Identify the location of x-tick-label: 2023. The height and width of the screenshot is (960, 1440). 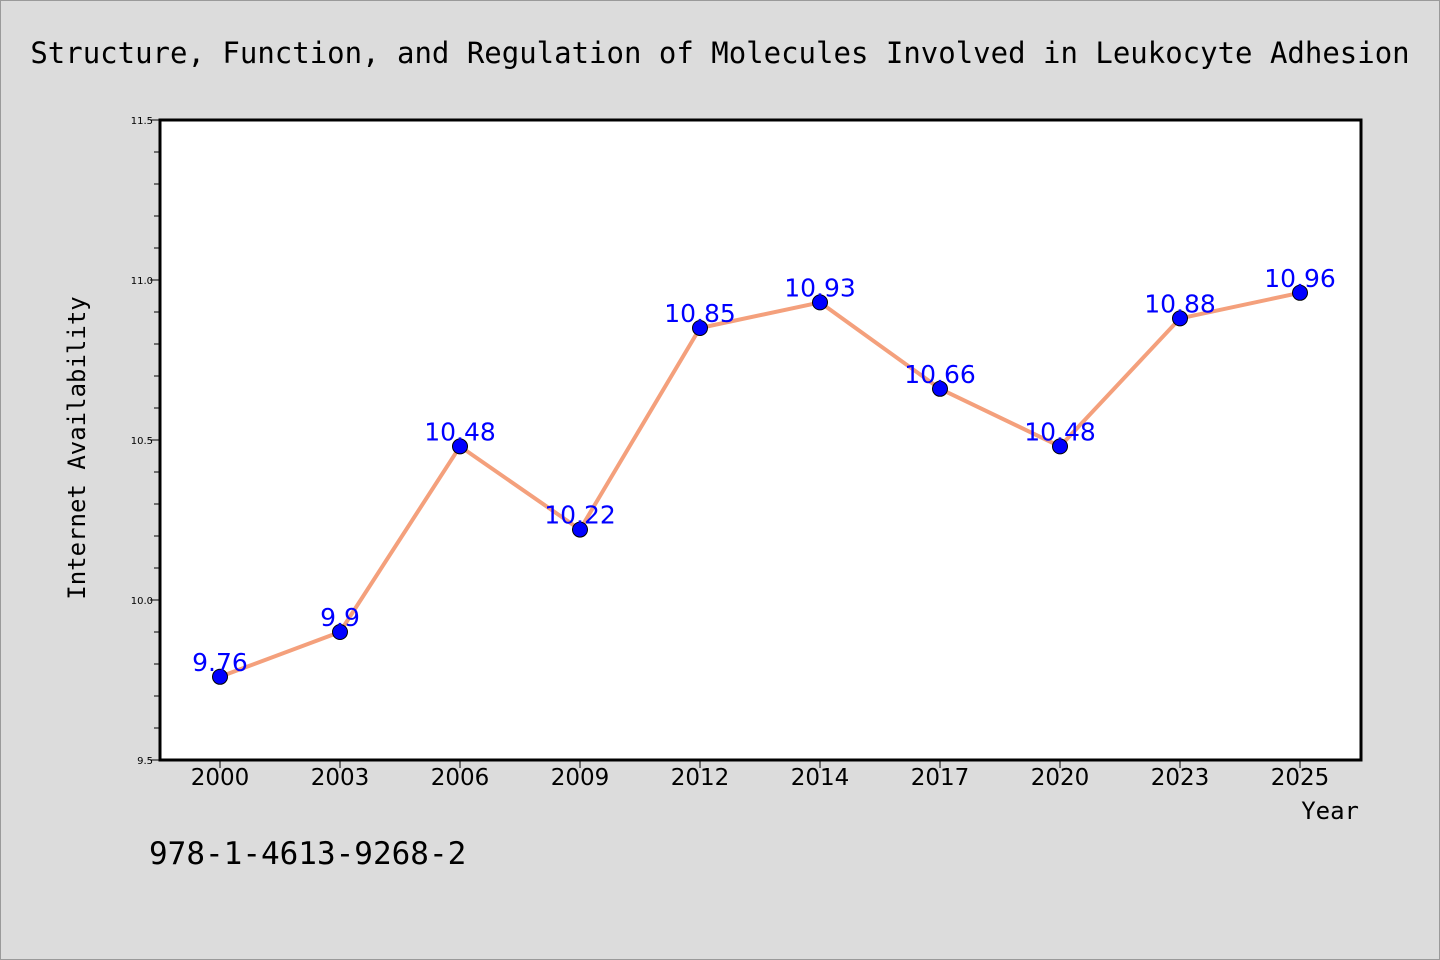
(1180, 778).